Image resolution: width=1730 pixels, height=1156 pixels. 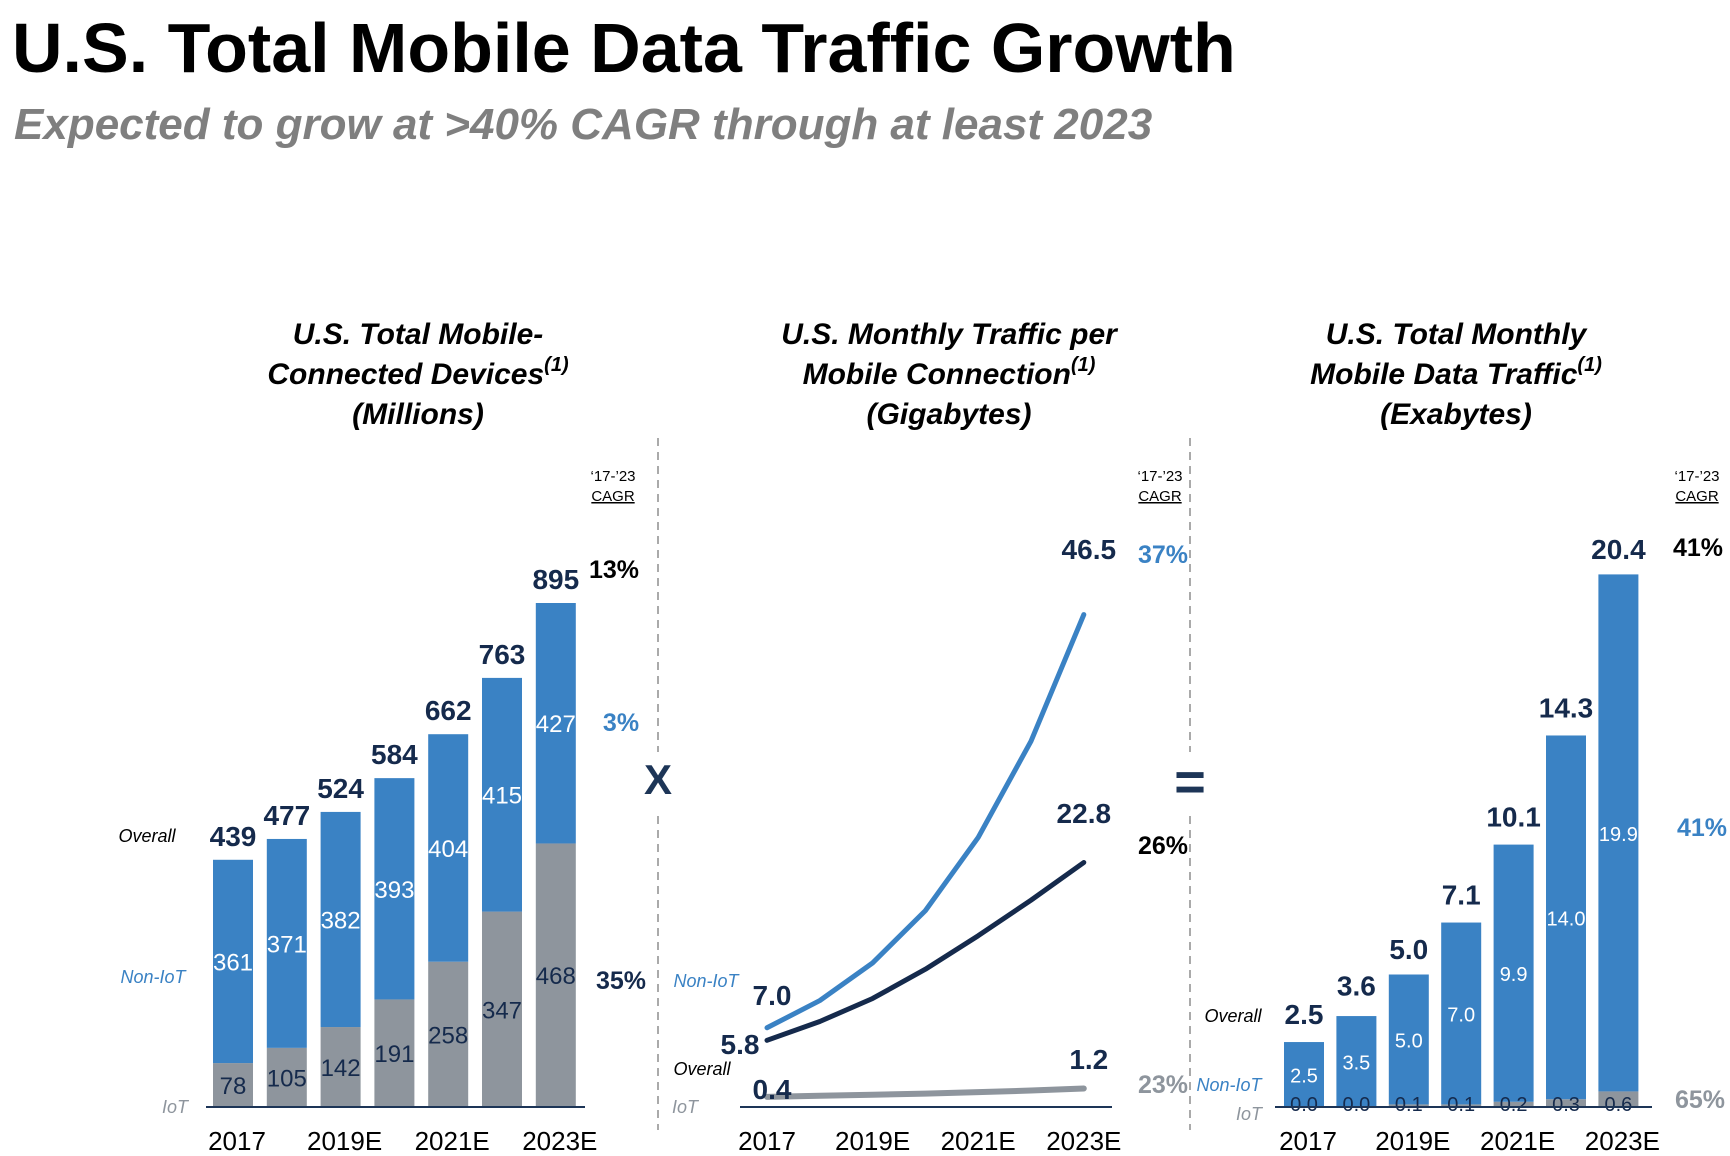 I want to click on chart-1-iot-bar-2018, so click(x=286, y=1077).